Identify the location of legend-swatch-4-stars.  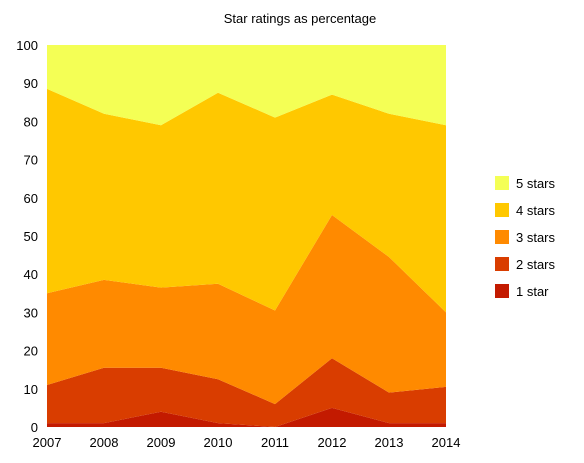
(502, 210).